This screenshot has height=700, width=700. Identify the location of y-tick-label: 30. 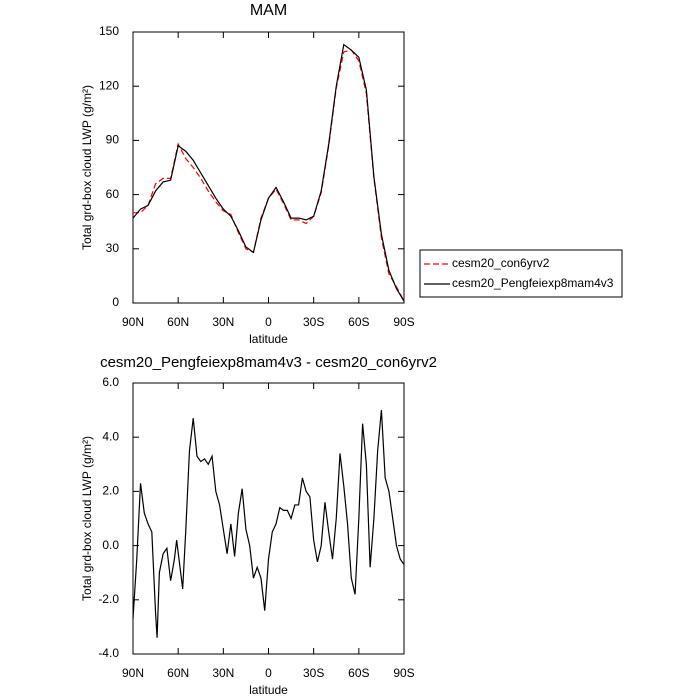
(113, 248).